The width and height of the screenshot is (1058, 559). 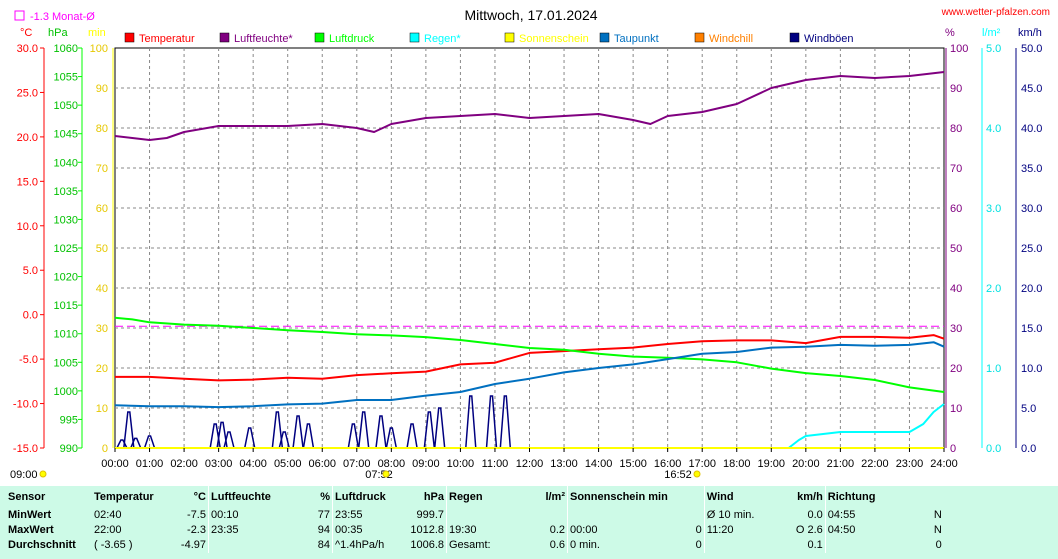 What do you see at coordinates (27, 497) in the screenshot?
I see `hdr-sensor: Sensor` at bounding box center [27, 497].